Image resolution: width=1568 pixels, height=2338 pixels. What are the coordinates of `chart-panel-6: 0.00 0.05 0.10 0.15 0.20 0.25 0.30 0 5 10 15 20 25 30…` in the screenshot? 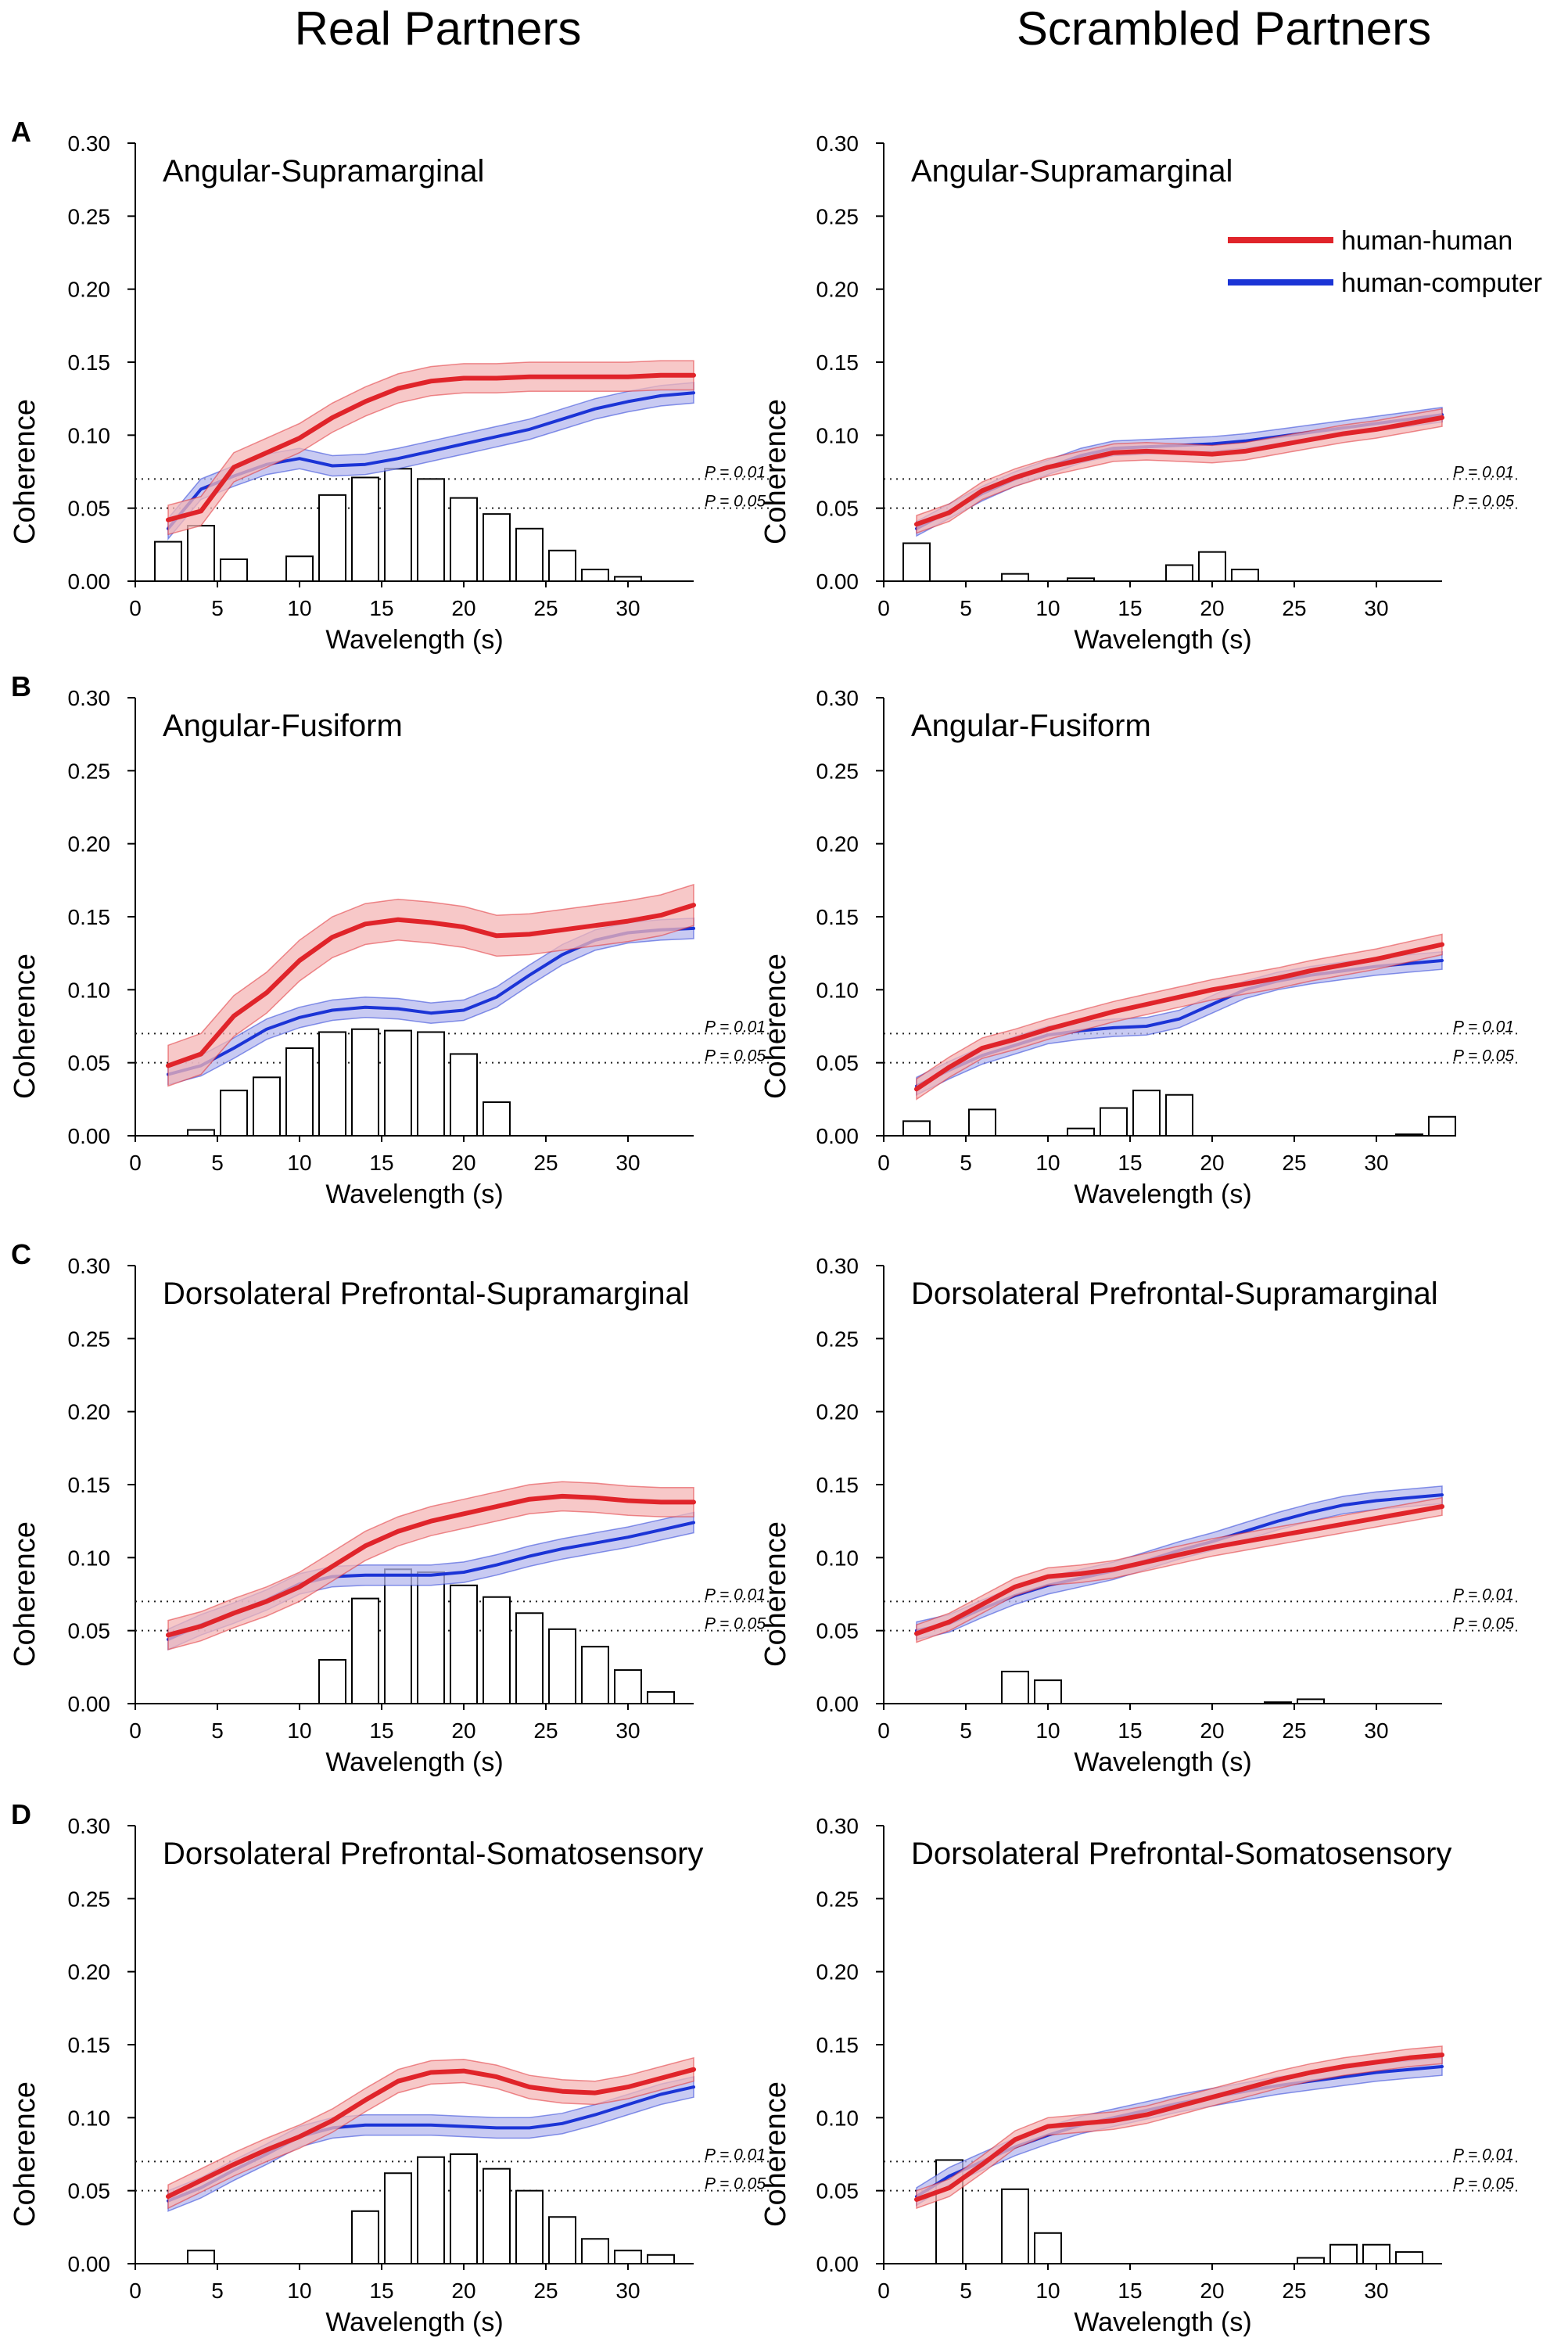 It's located at (1139, 1515).